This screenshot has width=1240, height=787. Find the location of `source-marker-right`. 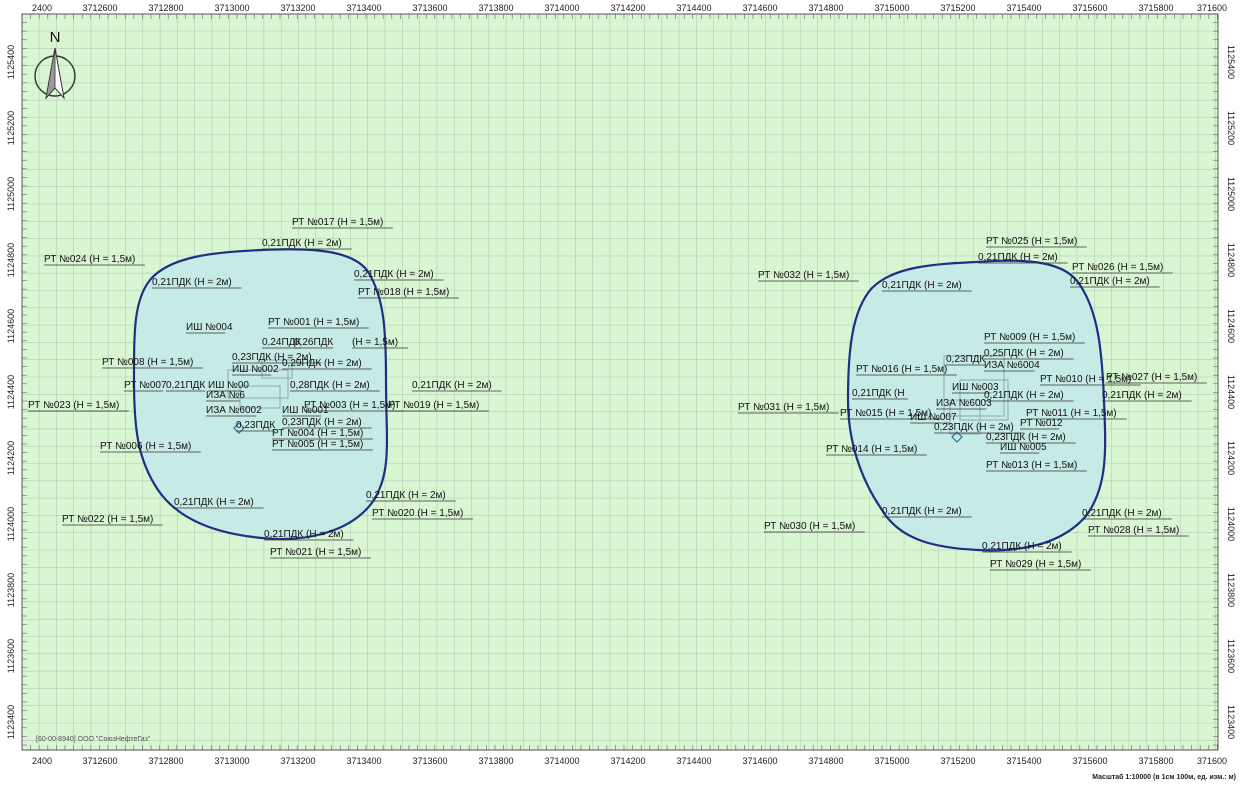

source-marker-right is located at coordinates (957, 437).